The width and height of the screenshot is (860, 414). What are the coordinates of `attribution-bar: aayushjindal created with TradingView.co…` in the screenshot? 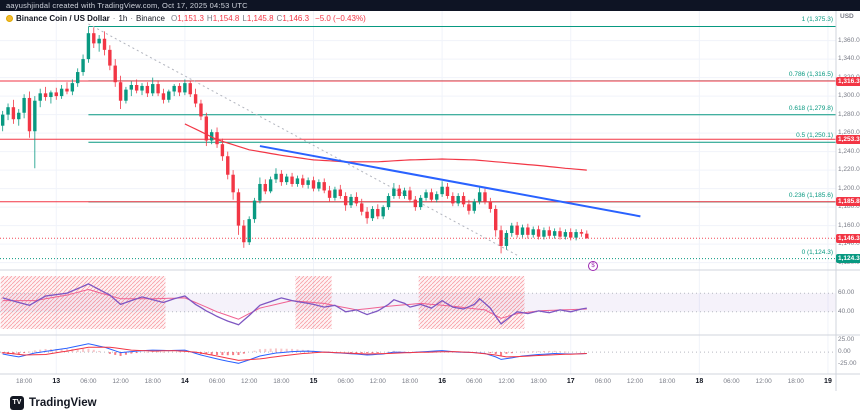 It's located at (430, 5).